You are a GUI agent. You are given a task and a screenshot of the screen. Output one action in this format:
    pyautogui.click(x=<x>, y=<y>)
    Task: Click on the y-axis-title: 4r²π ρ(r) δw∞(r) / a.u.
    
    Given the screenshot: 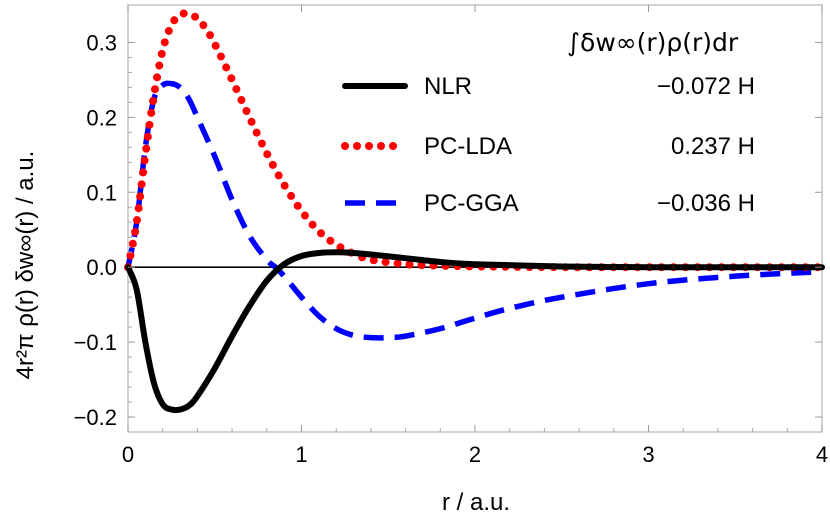 What is the action you would take?
    pyautogui.click(x=25, y=265)
    